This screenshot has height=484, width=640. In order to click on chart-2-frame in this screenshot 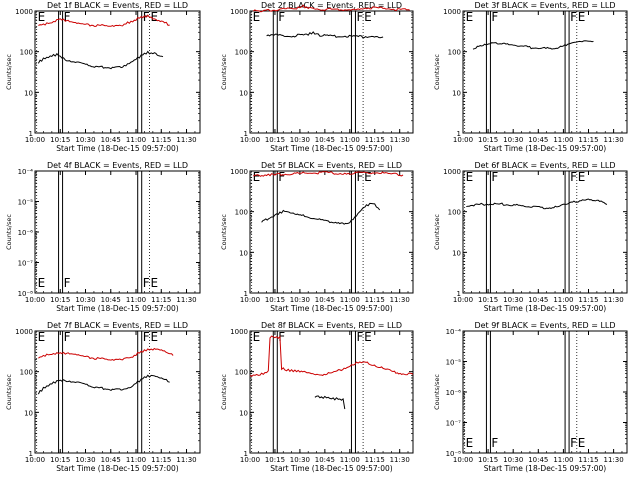, I will do `click(331, 72)`.